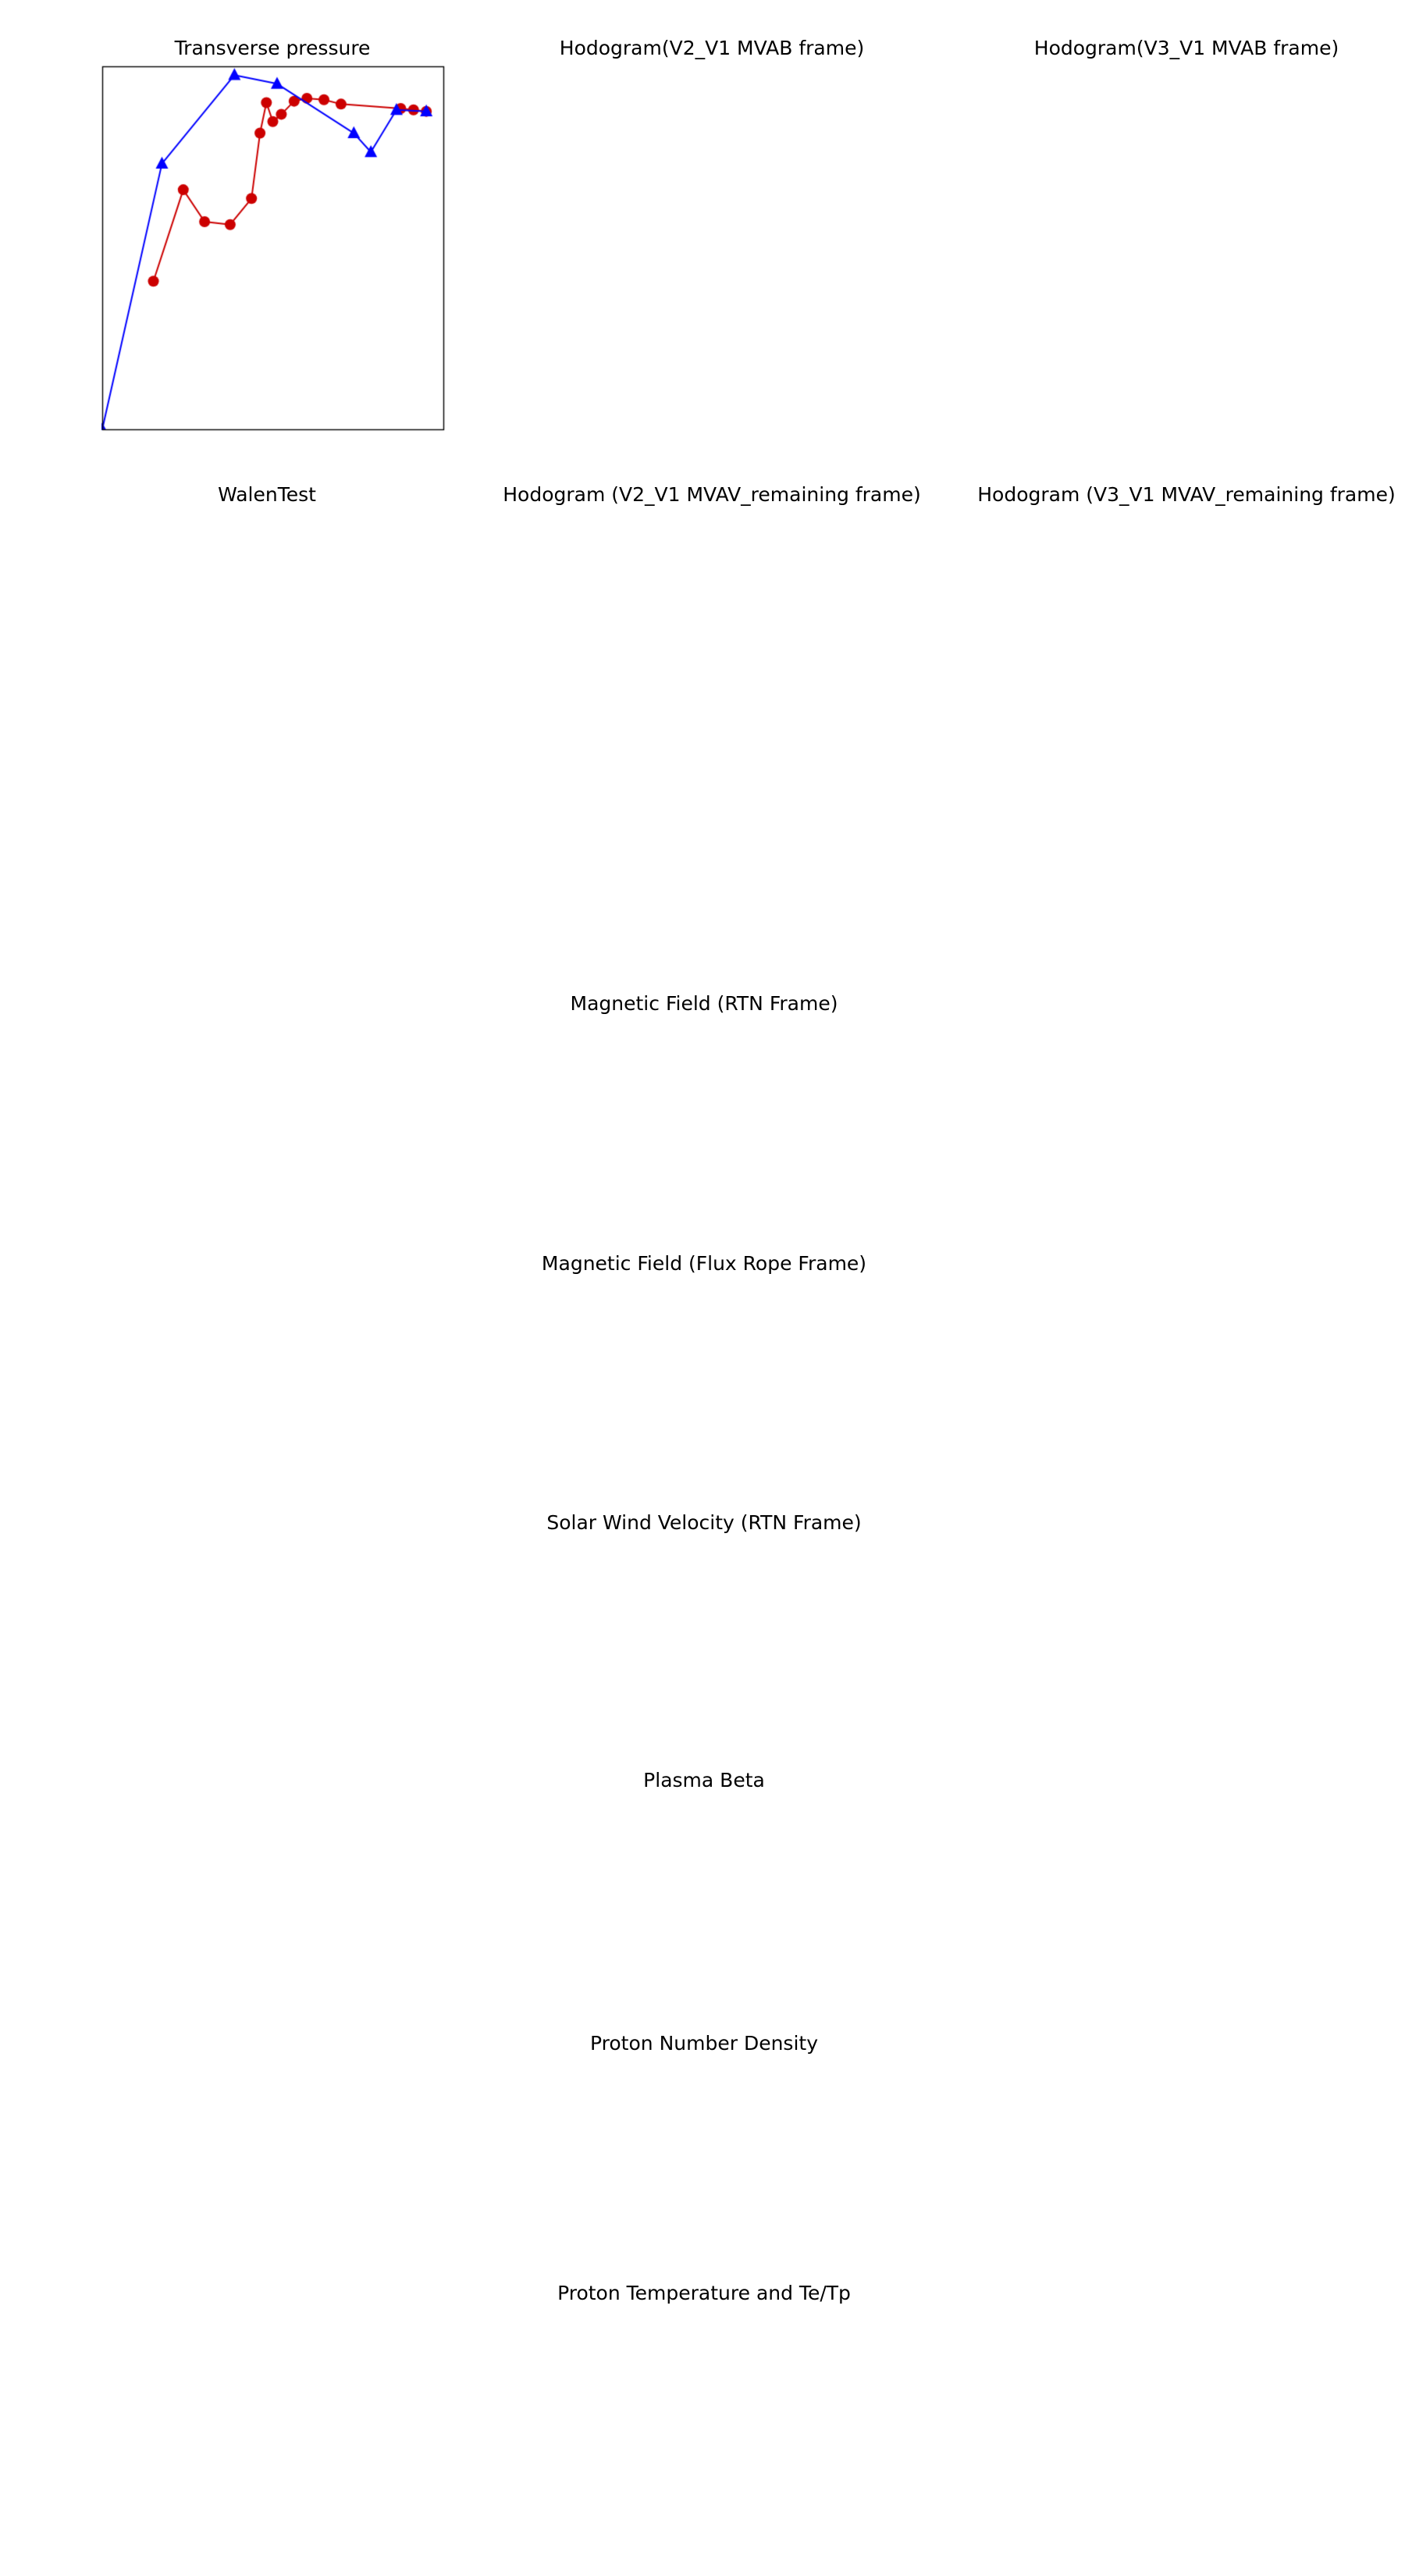 The width and height of the screenshot is (1405, 2576). I want to click on chart-proton-temperature, so click(117, 58).